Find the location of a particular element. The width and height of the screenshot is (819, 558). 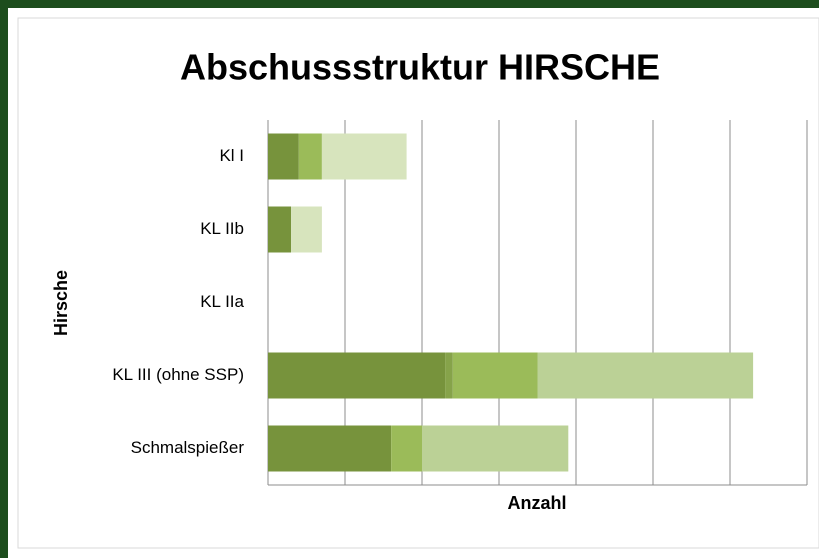

y-tick-label: KL IIb is located at coordinates (222, 228).